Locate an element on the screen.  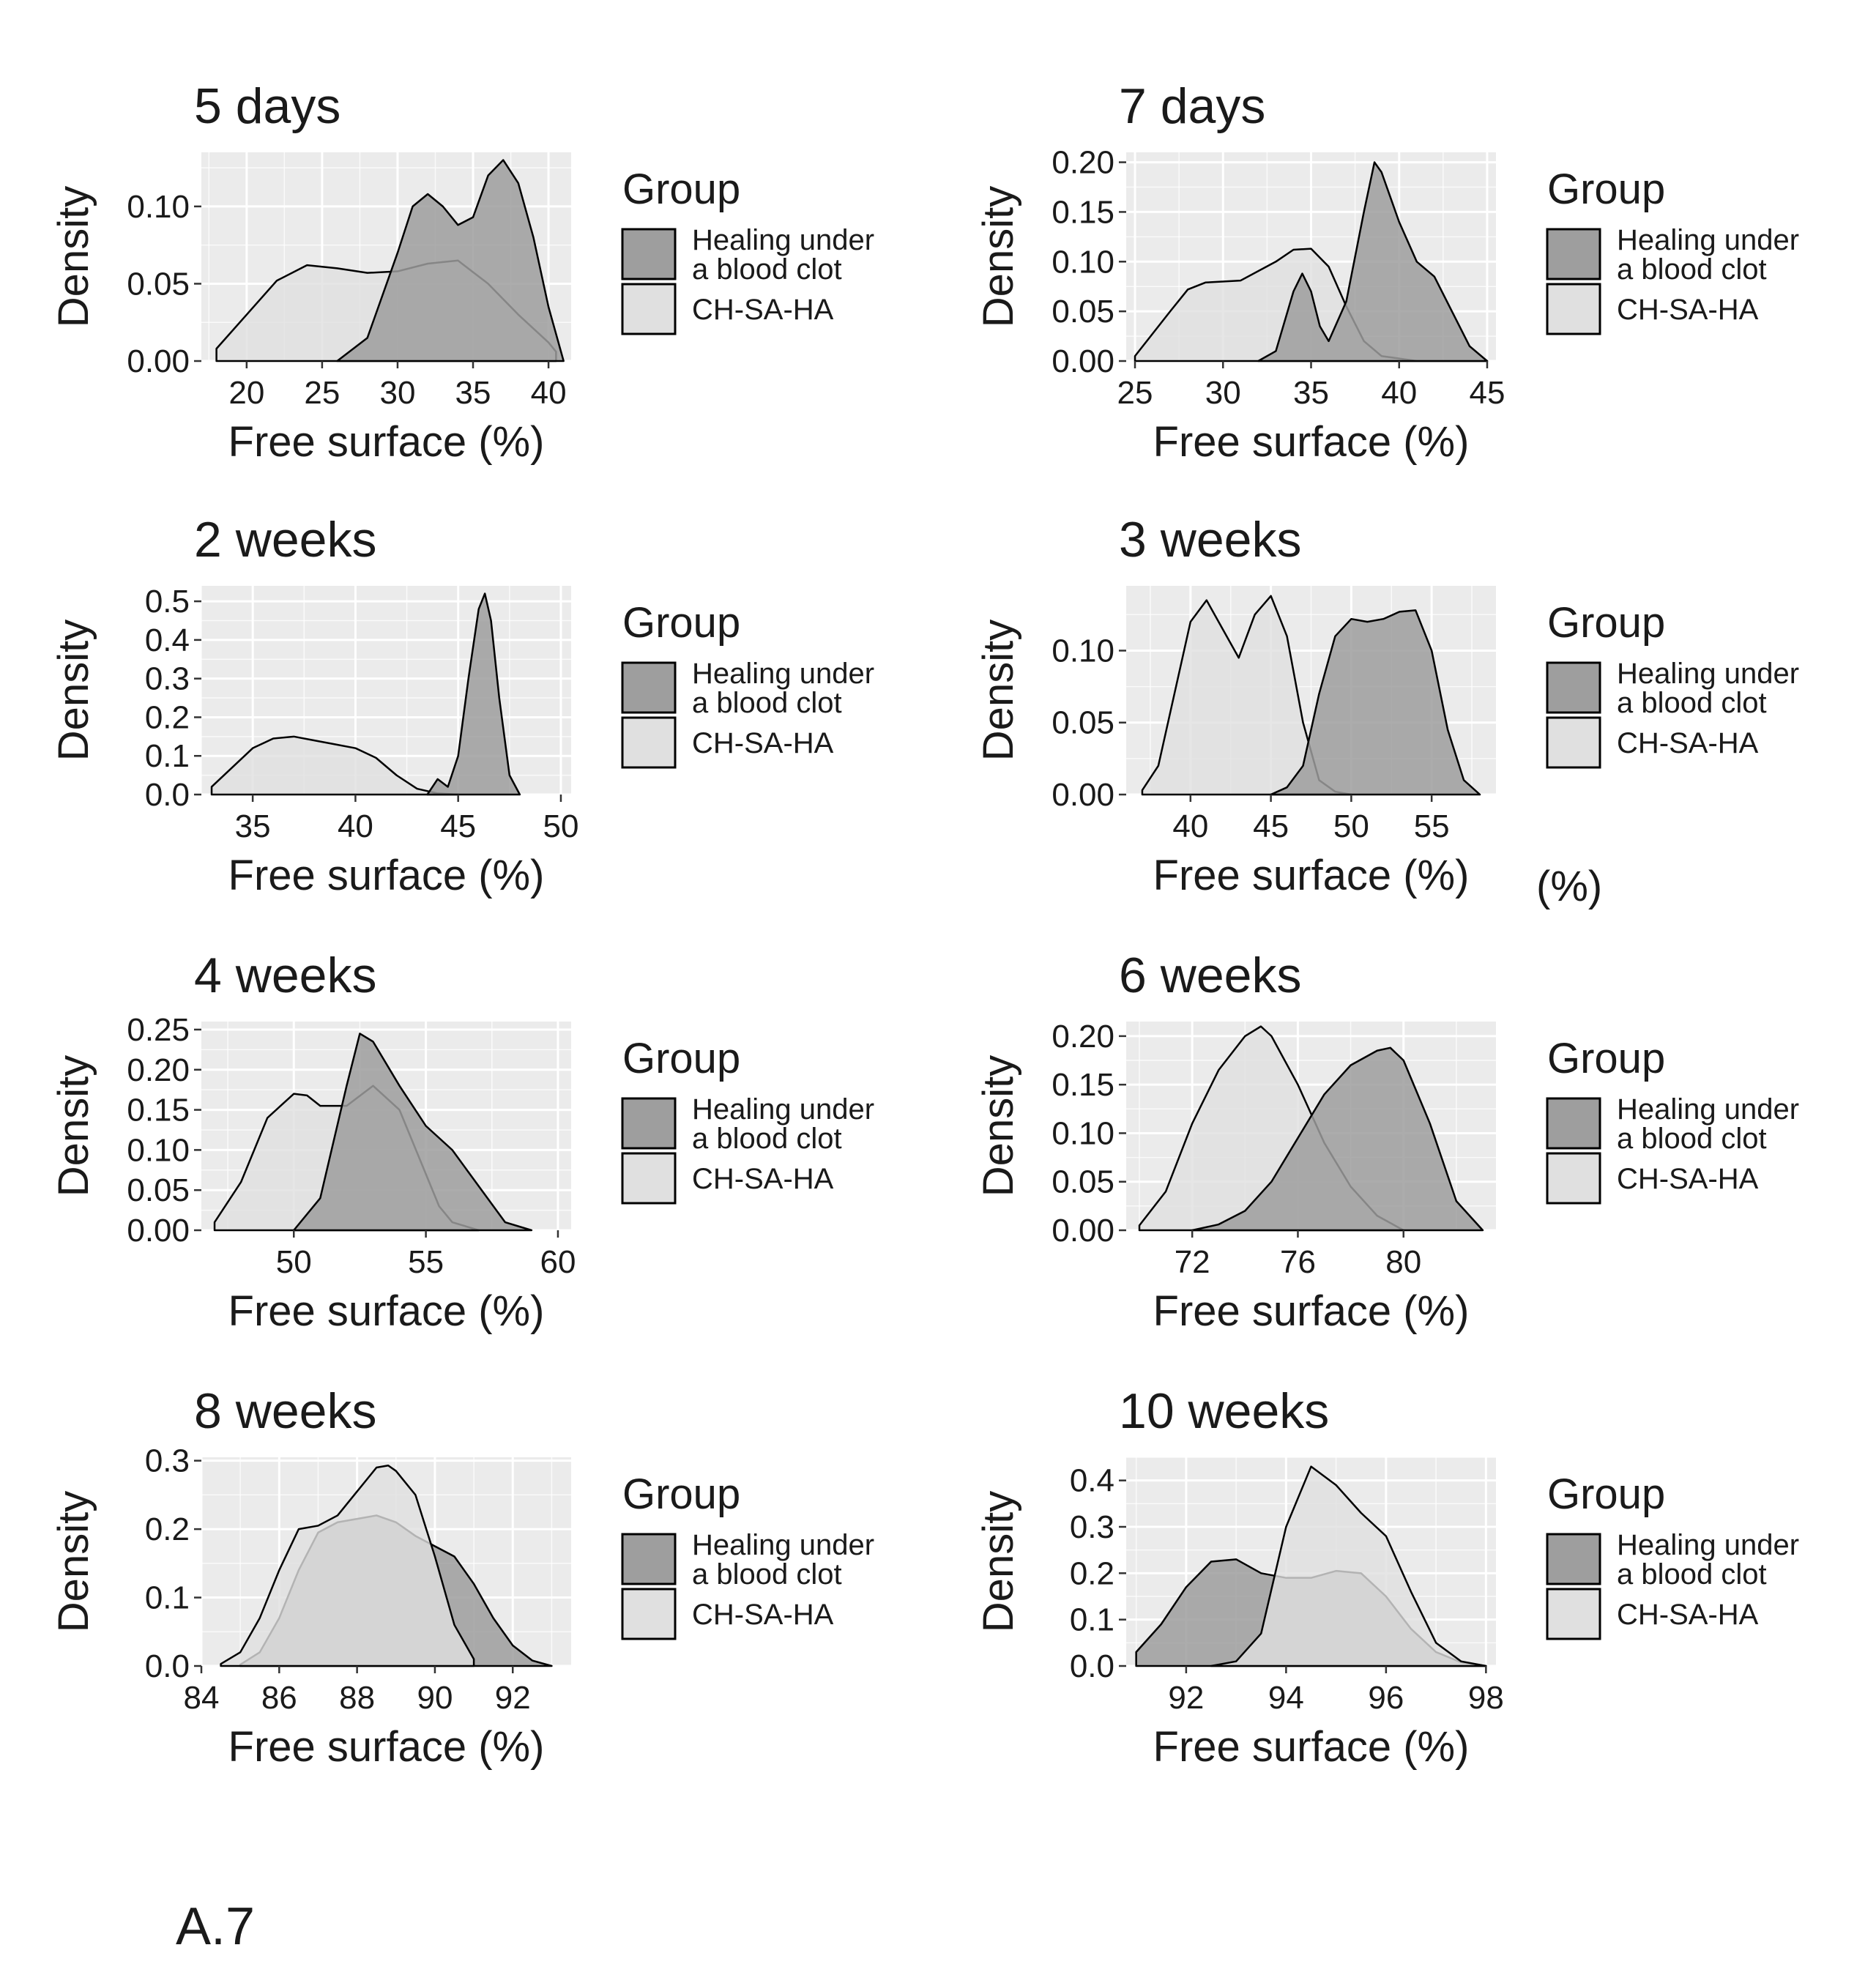
x-tick-label: 50 is located at coordinates (1351, 826).